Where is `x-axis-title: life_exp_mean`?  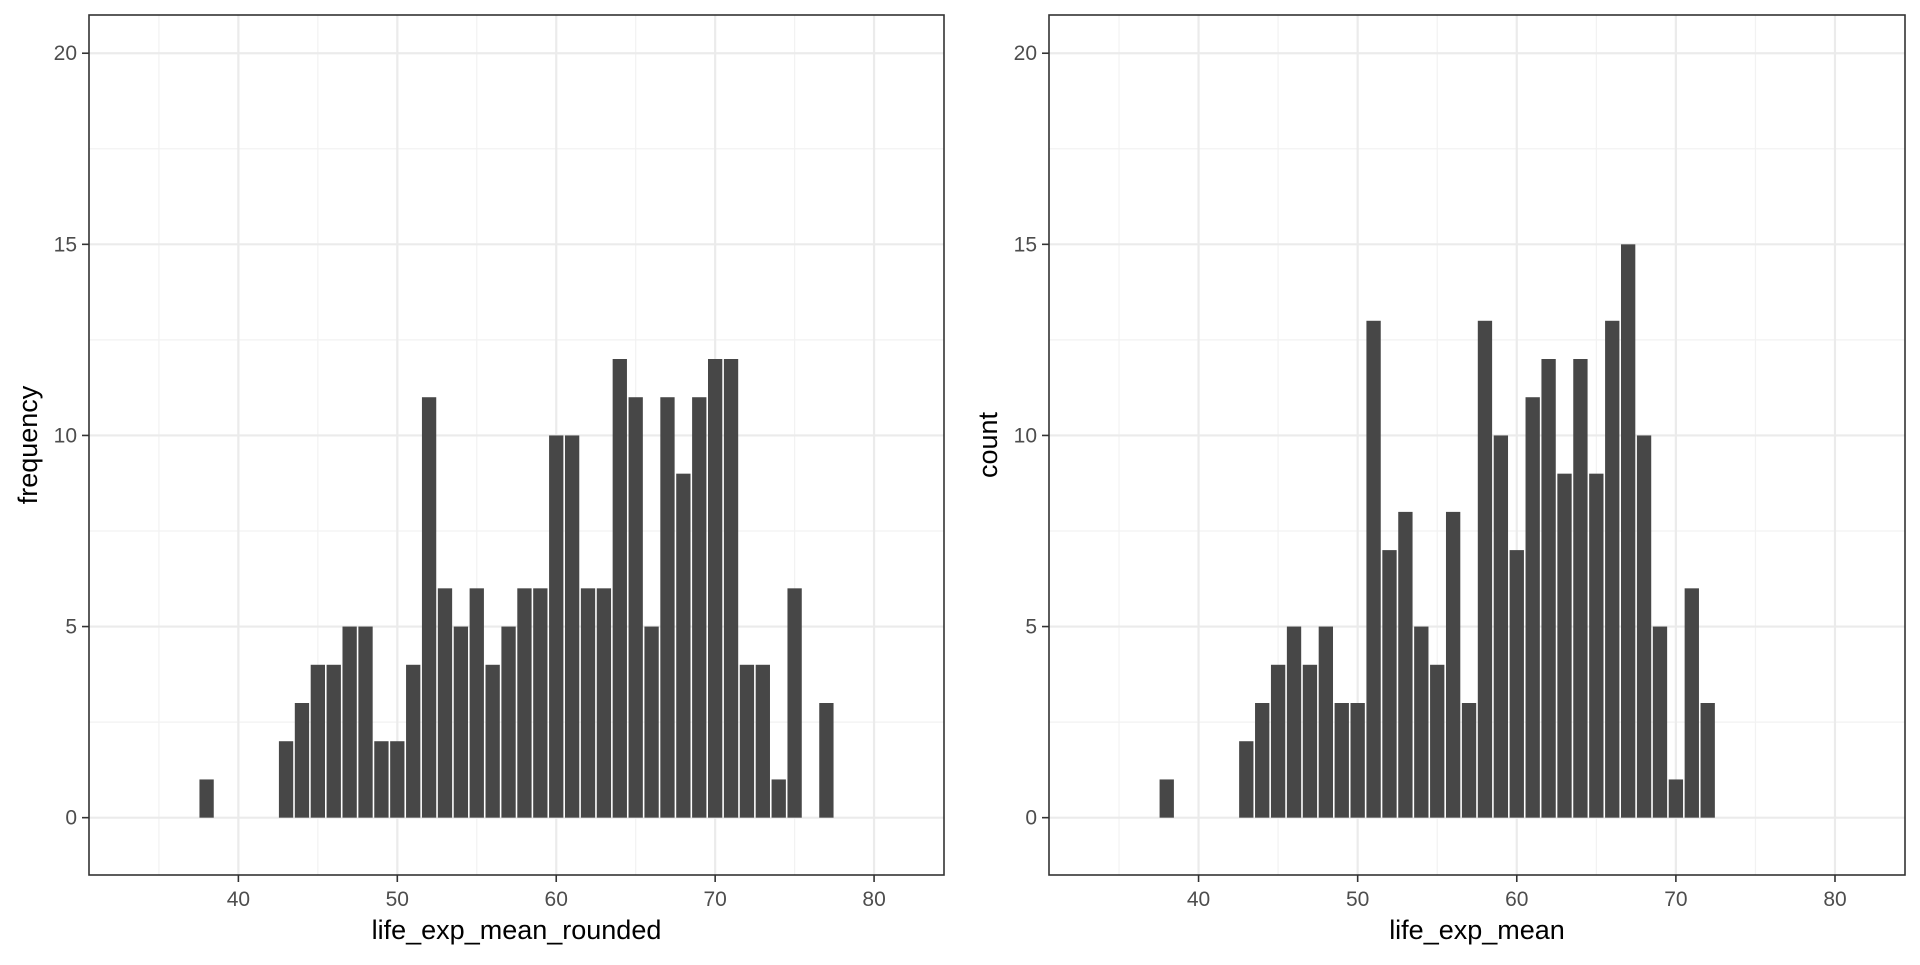
x-axis-title: life_exp_mean is located at coordinates (1477, 930).